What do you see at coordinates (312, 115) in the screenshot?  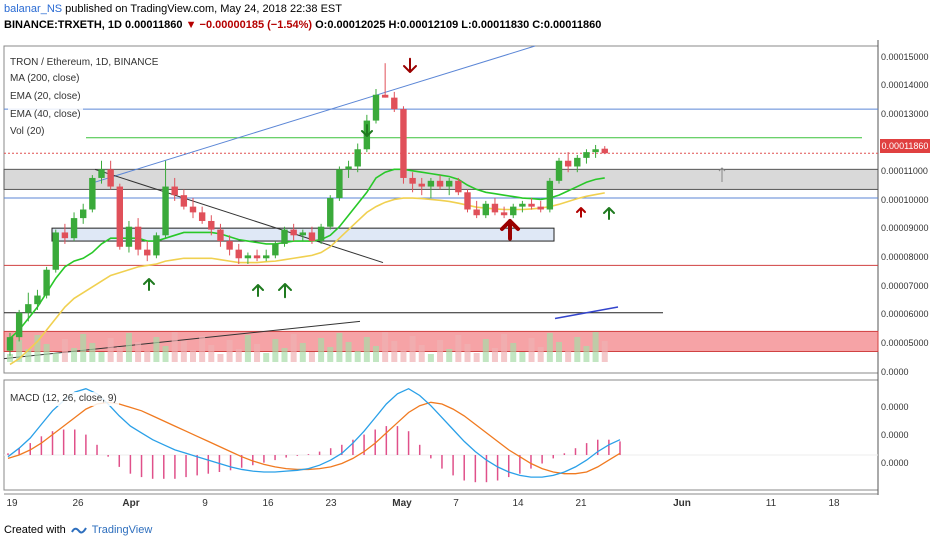 I see `uptrend-line` at bounding box center [312, 115].